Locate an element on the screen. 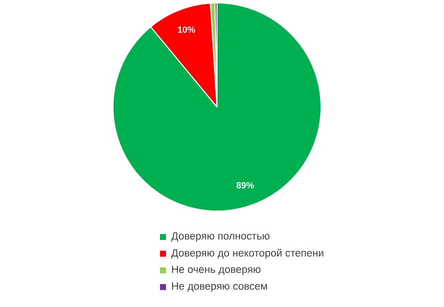  data-label: 10% is located at coordinates (187, 29).